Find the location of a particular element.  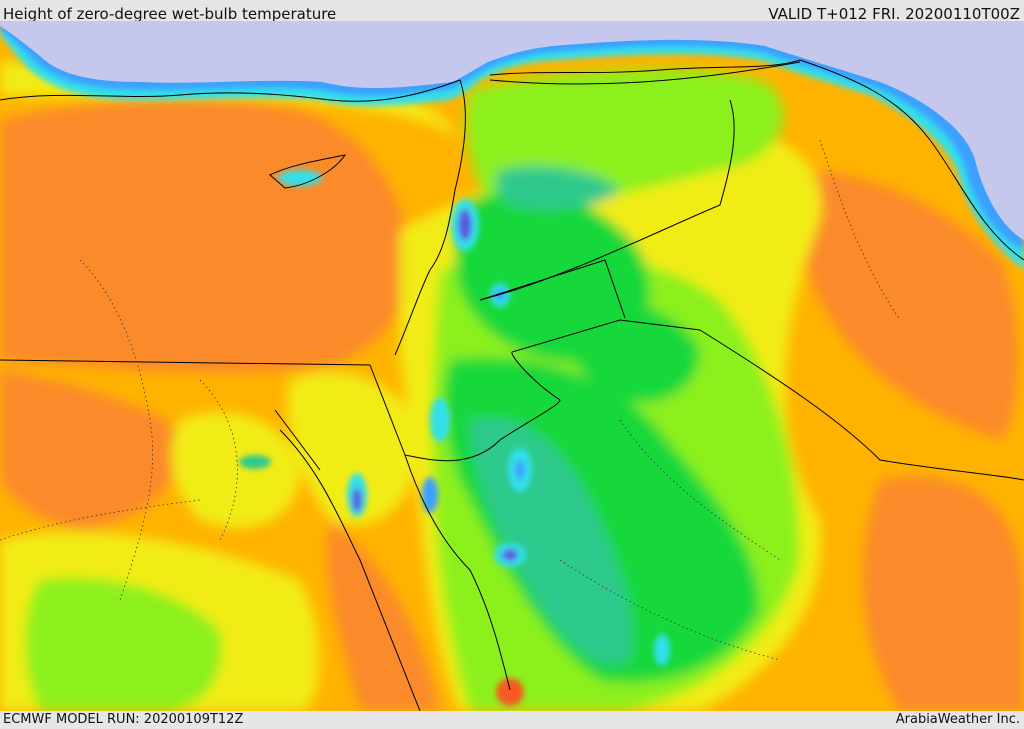

orange-region-iran is located at coordinates (903, 305).